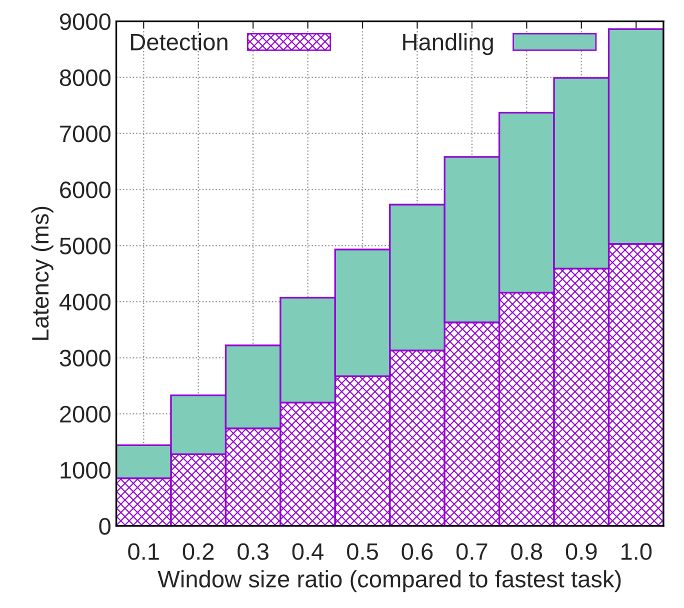  Describe the element at coordinates (85, 414) in the screenshot. I see `y-tick-label: 2000` at that location.